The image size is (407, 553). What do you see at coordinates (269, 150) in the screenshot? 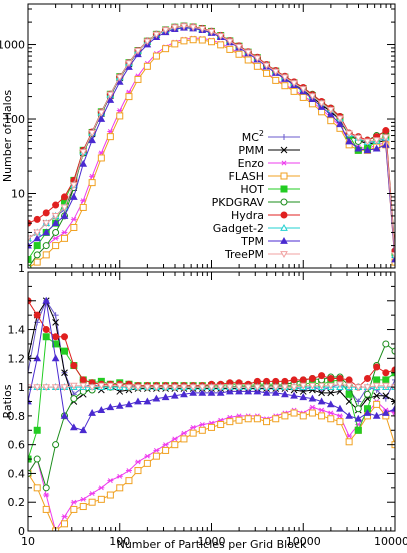
I see `legend-entry-pmm: PMM` at bounding box center [269, 150].